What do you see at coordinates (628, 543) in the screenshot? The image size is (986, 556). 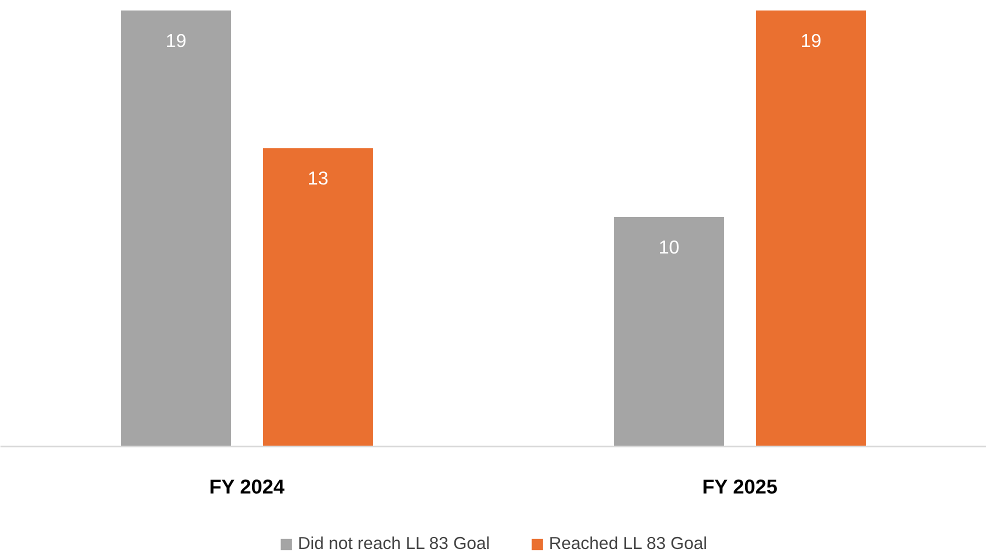 I see `legend-label: Reached LL 83 Goal` at bounding box center [628, 543].